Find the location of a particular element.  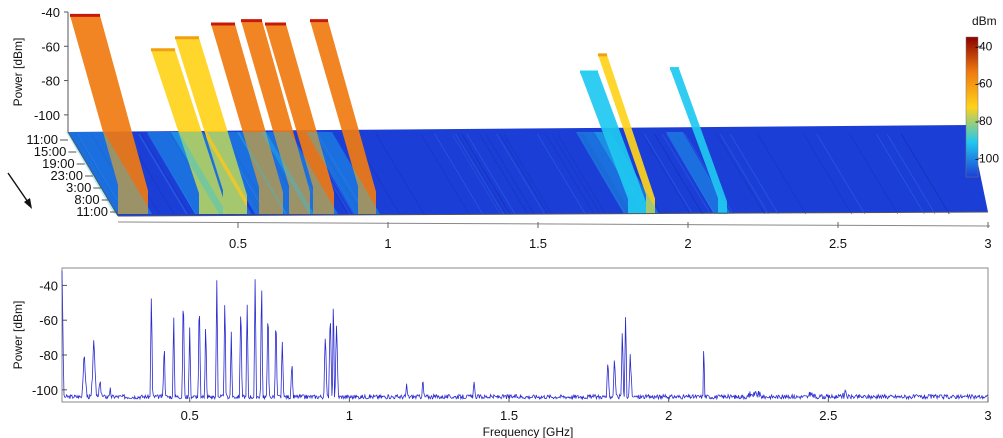

colorbar-label: dBm is located at coordinates (984, 21).